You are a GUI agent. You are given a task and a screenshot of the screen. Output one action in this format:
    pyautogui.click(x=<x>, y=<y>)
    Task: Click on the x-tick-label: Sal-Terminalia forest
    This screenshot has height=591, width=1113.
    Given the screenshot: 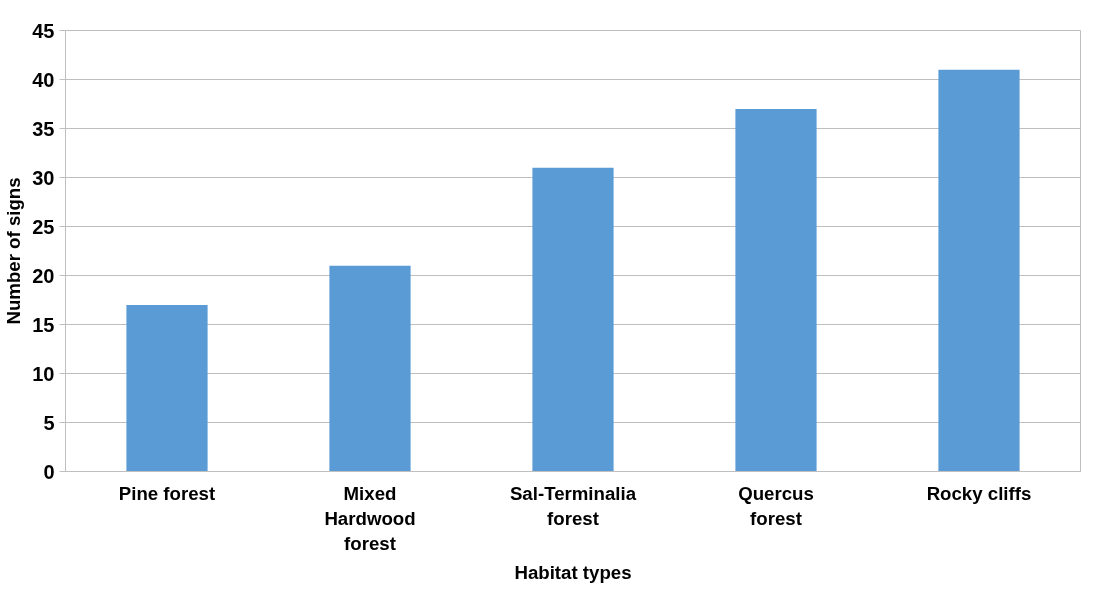 What is the action you would take?
    pyautogui.click(x=573, y=505)
    